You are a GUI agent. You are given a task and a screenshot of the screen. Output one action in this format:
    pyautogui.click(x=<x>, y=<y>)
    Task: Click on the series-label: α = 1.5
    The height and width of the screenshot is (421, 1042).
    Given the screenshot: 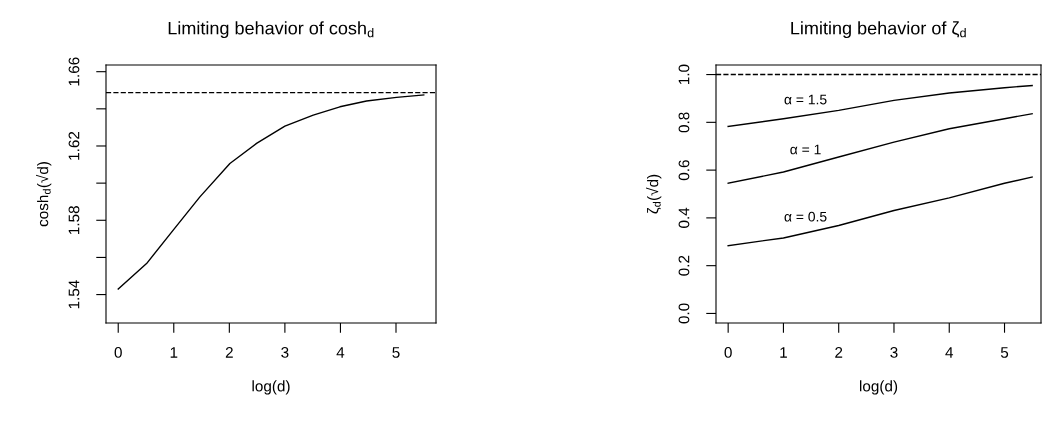 What is the action you would take?
    pyautogui.click(x=805, y=99)
    